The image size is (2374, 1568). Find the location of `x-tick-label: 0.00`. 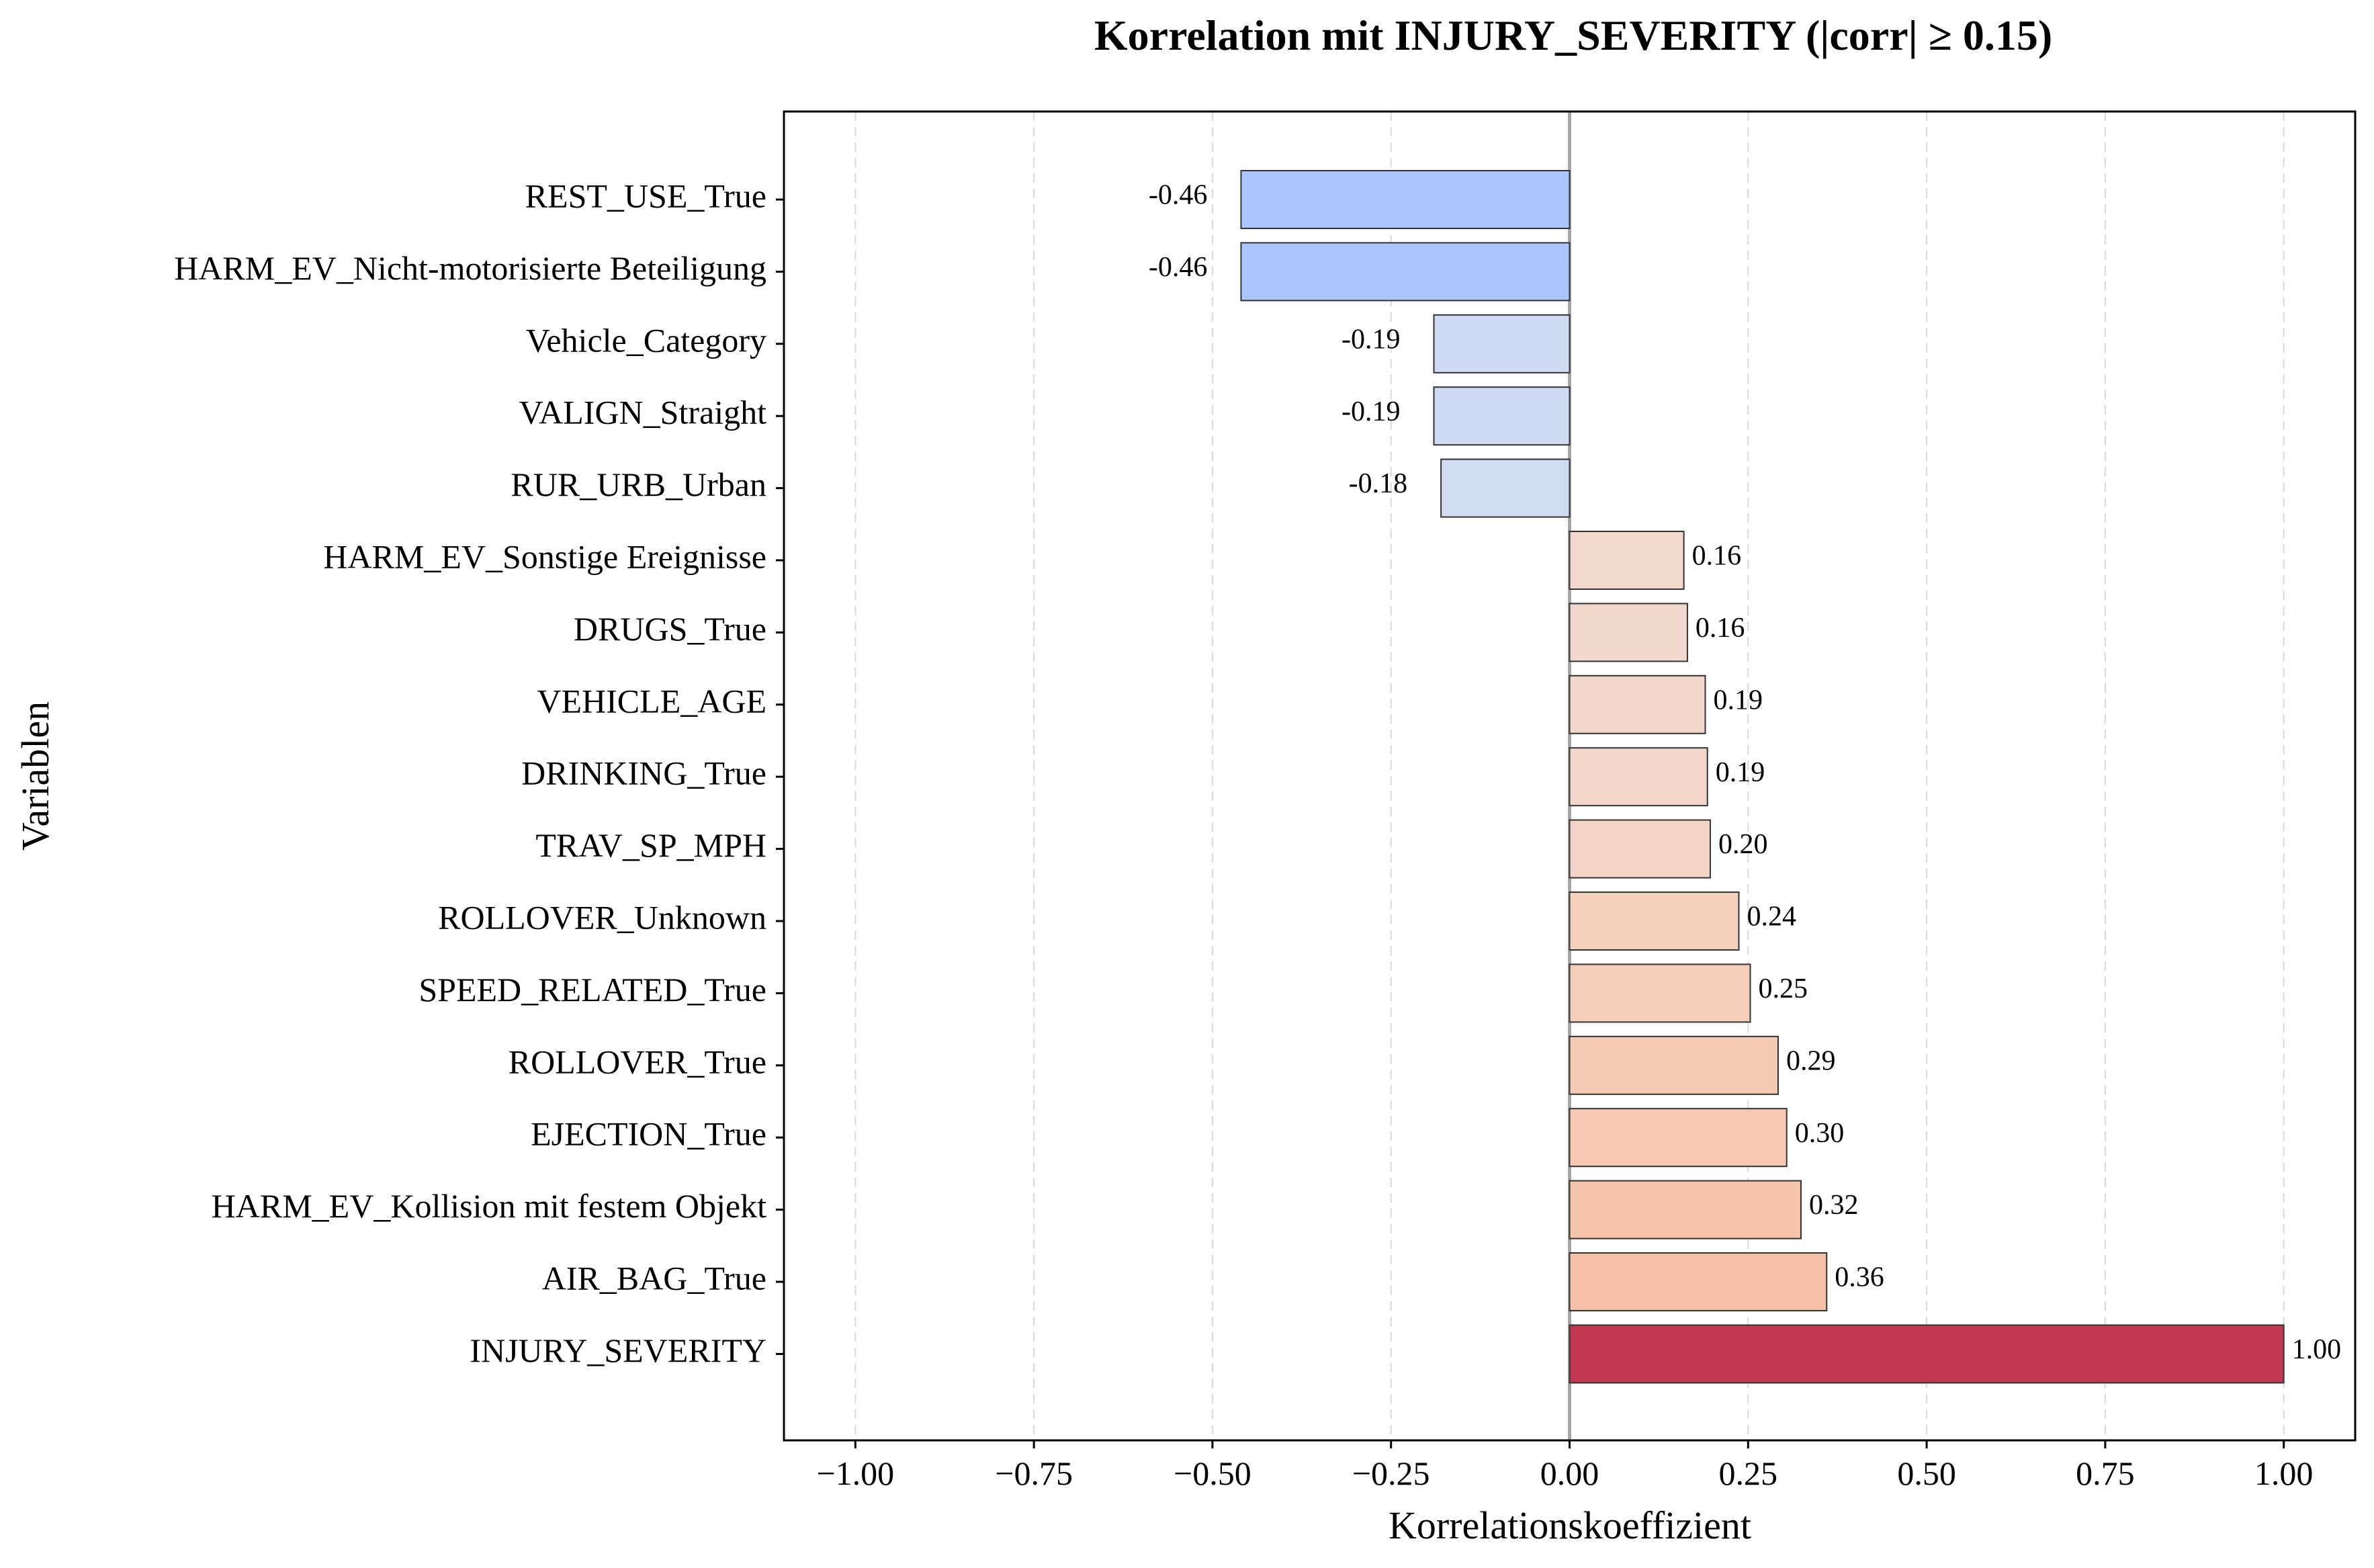

x-tick-label: 0.00 is located at coordinates (1569, 1473).